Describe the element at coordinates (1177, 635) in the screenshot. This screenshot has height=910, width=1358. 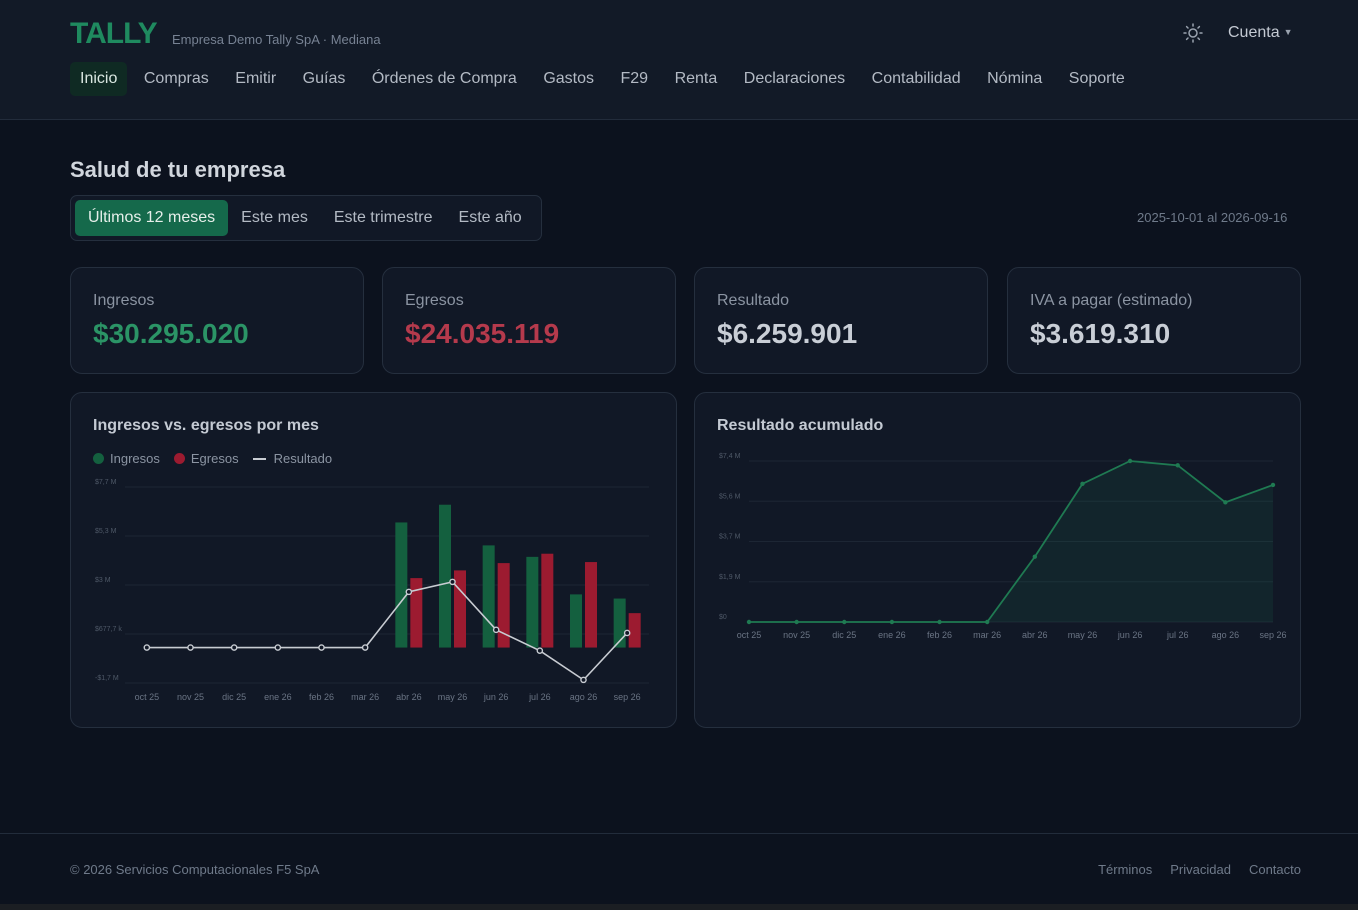
I see `x-tick-label: jul 26` at that location.